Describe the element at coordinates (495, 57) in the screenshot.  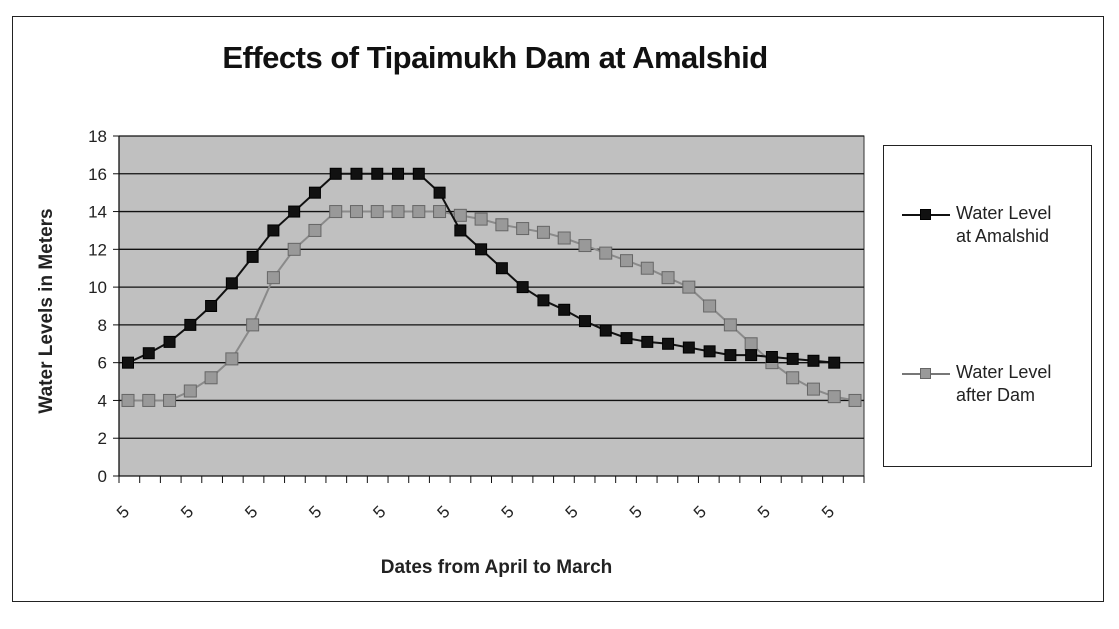
I see `chart-title: Effects of Tipaimukh Dam at Amalshid` at that location.